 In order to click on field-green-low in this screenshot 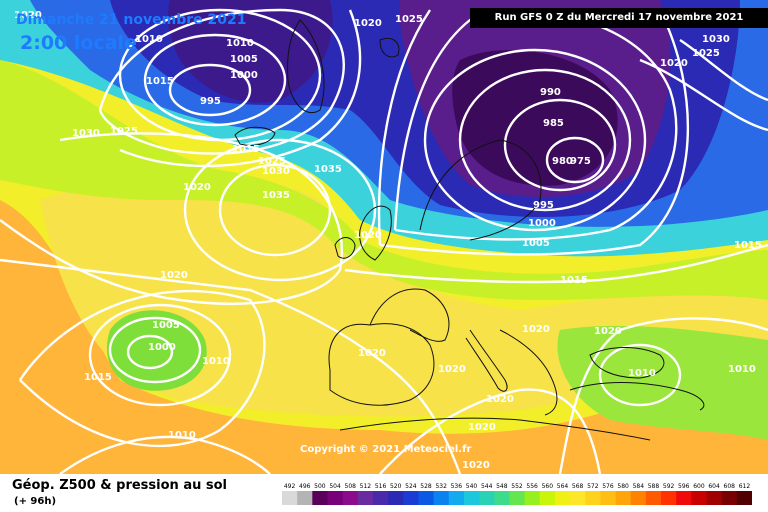, I will do `click(156, 350)`.